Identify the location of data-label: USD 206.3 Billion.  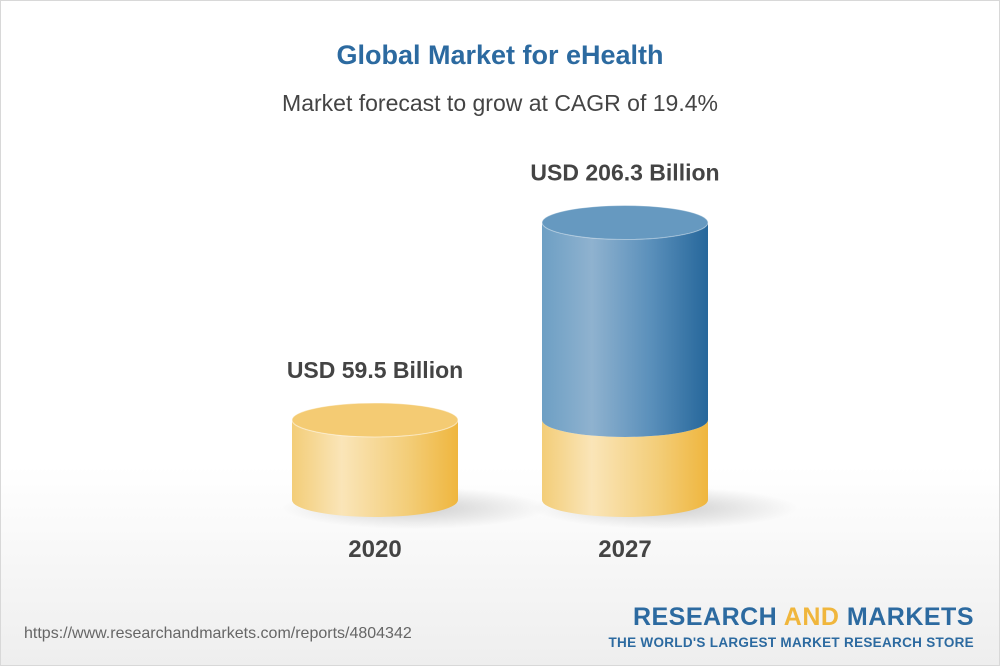
(624, 173).